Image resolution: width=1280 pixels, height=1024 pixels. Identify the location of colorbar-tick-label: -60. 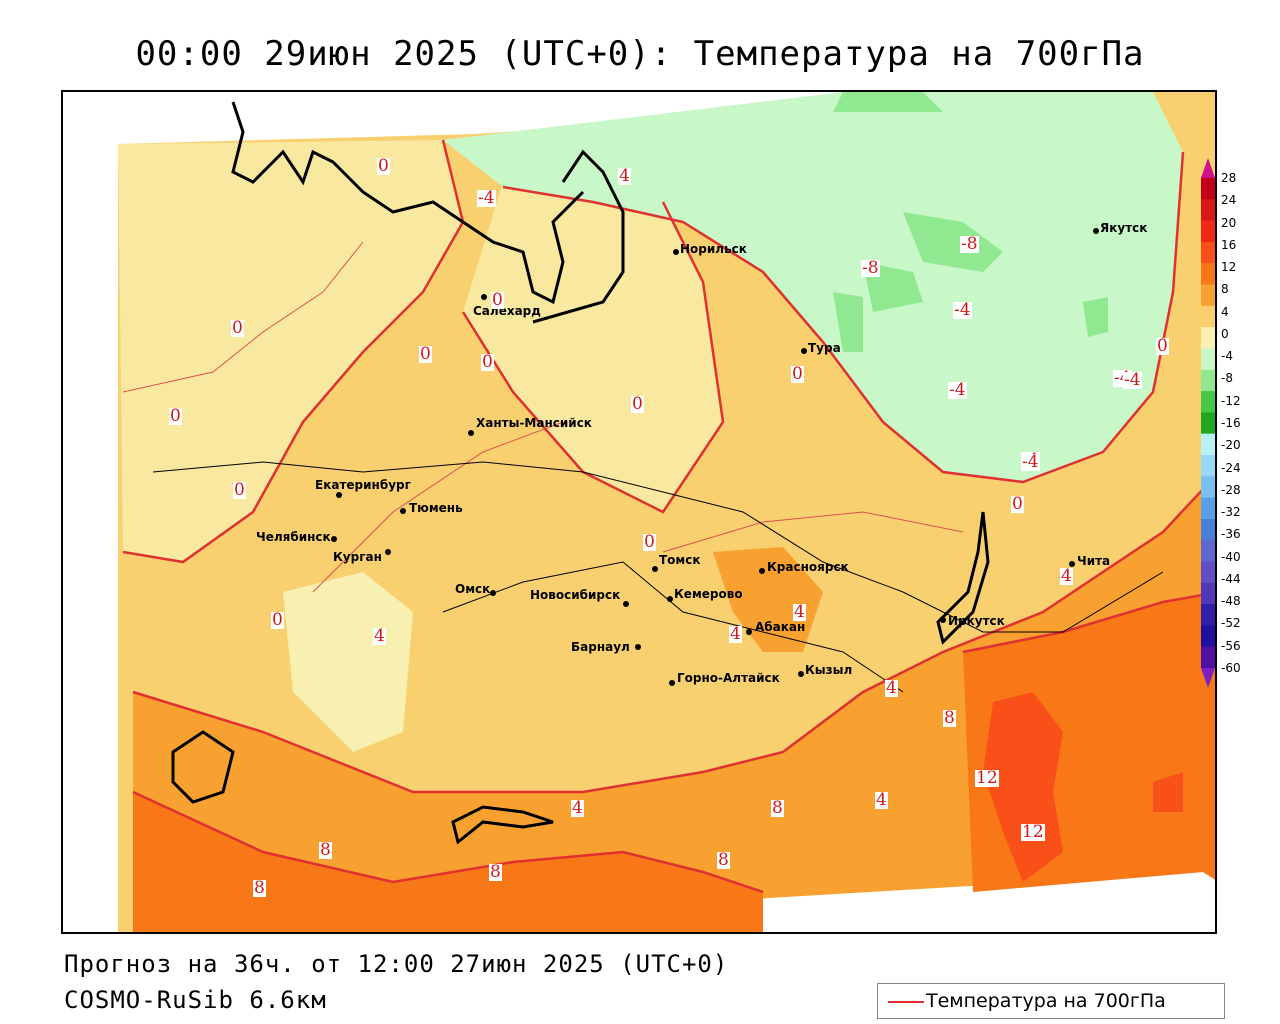
(1231, 668).